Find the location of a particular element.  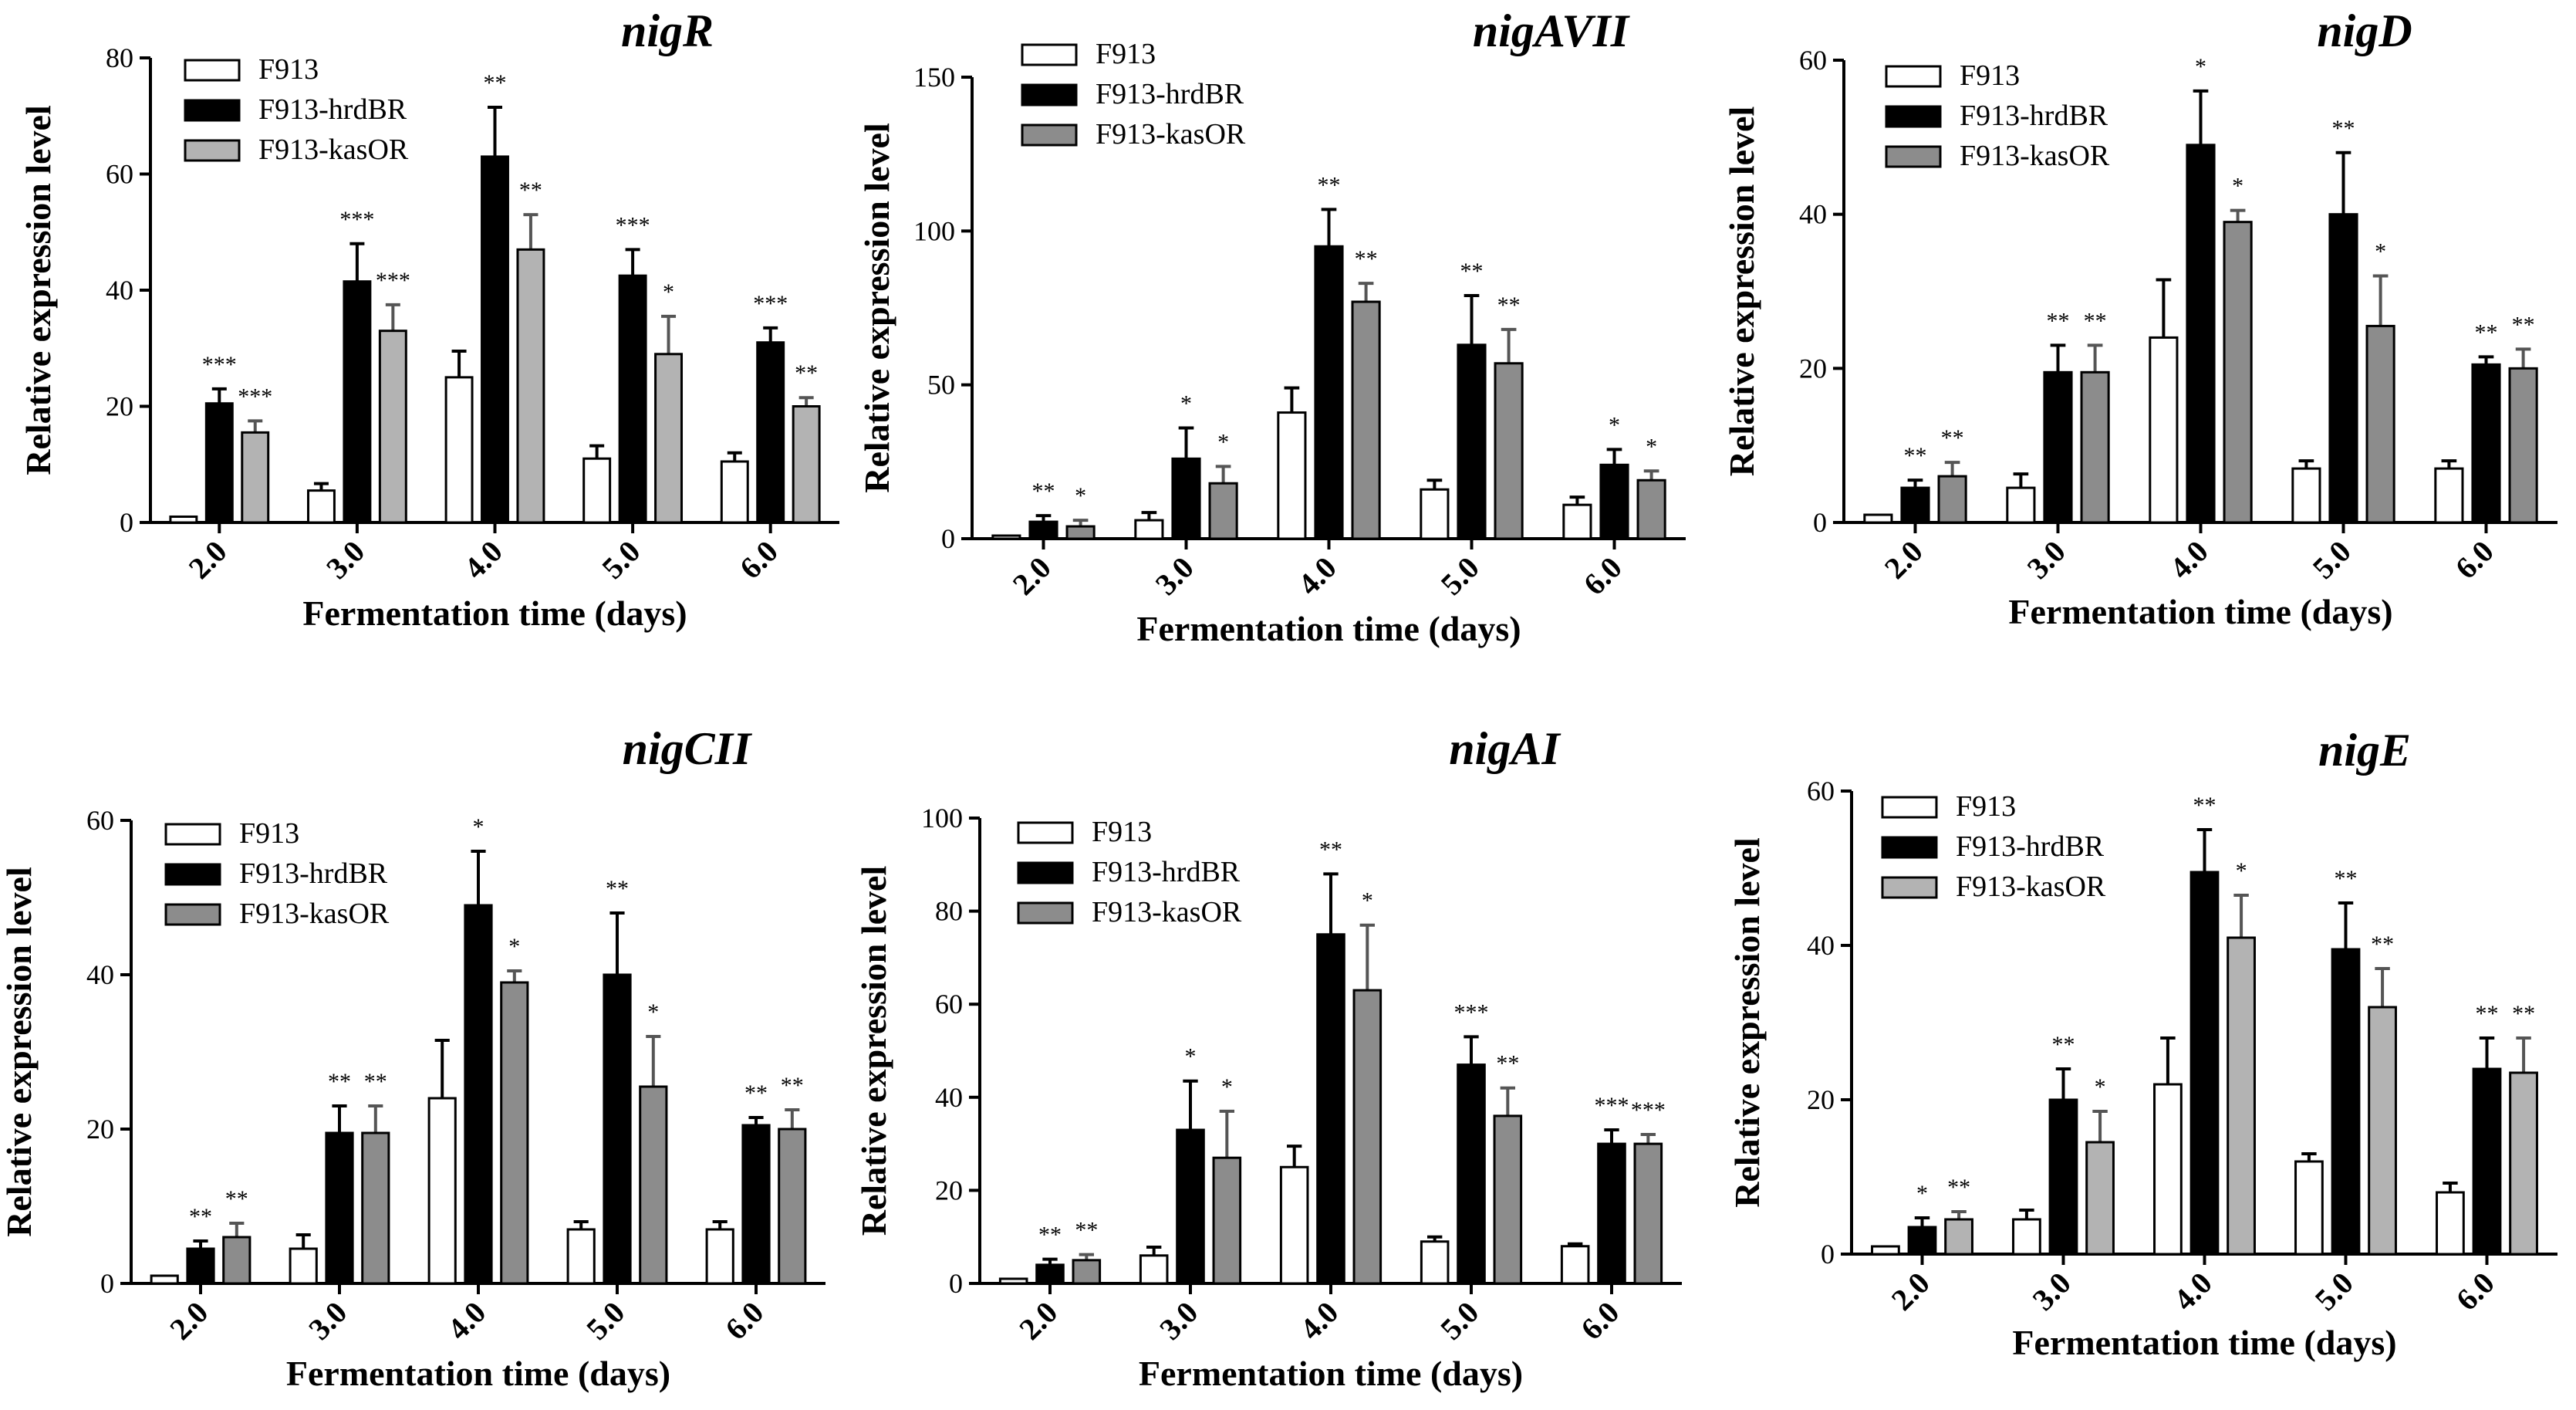

y-tick-label: 150 is located at coordinates (934, 77).